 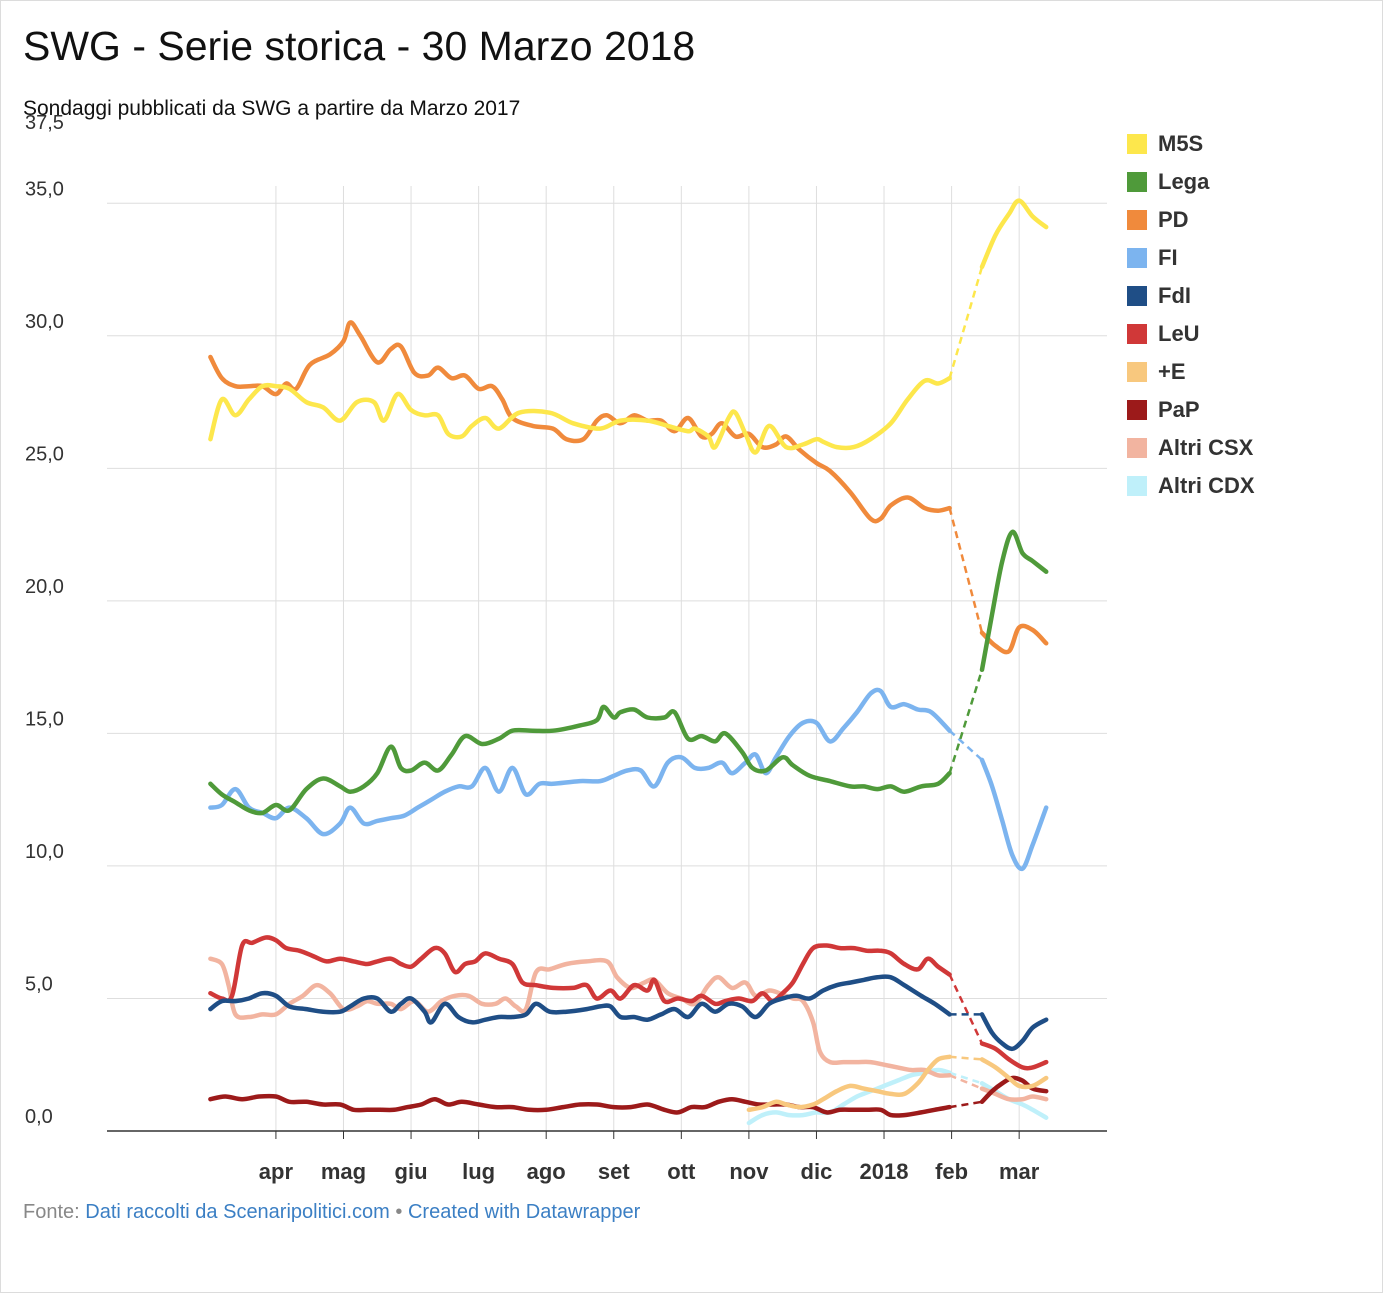 I want to click on series-lega, so click(x=628, y=672).